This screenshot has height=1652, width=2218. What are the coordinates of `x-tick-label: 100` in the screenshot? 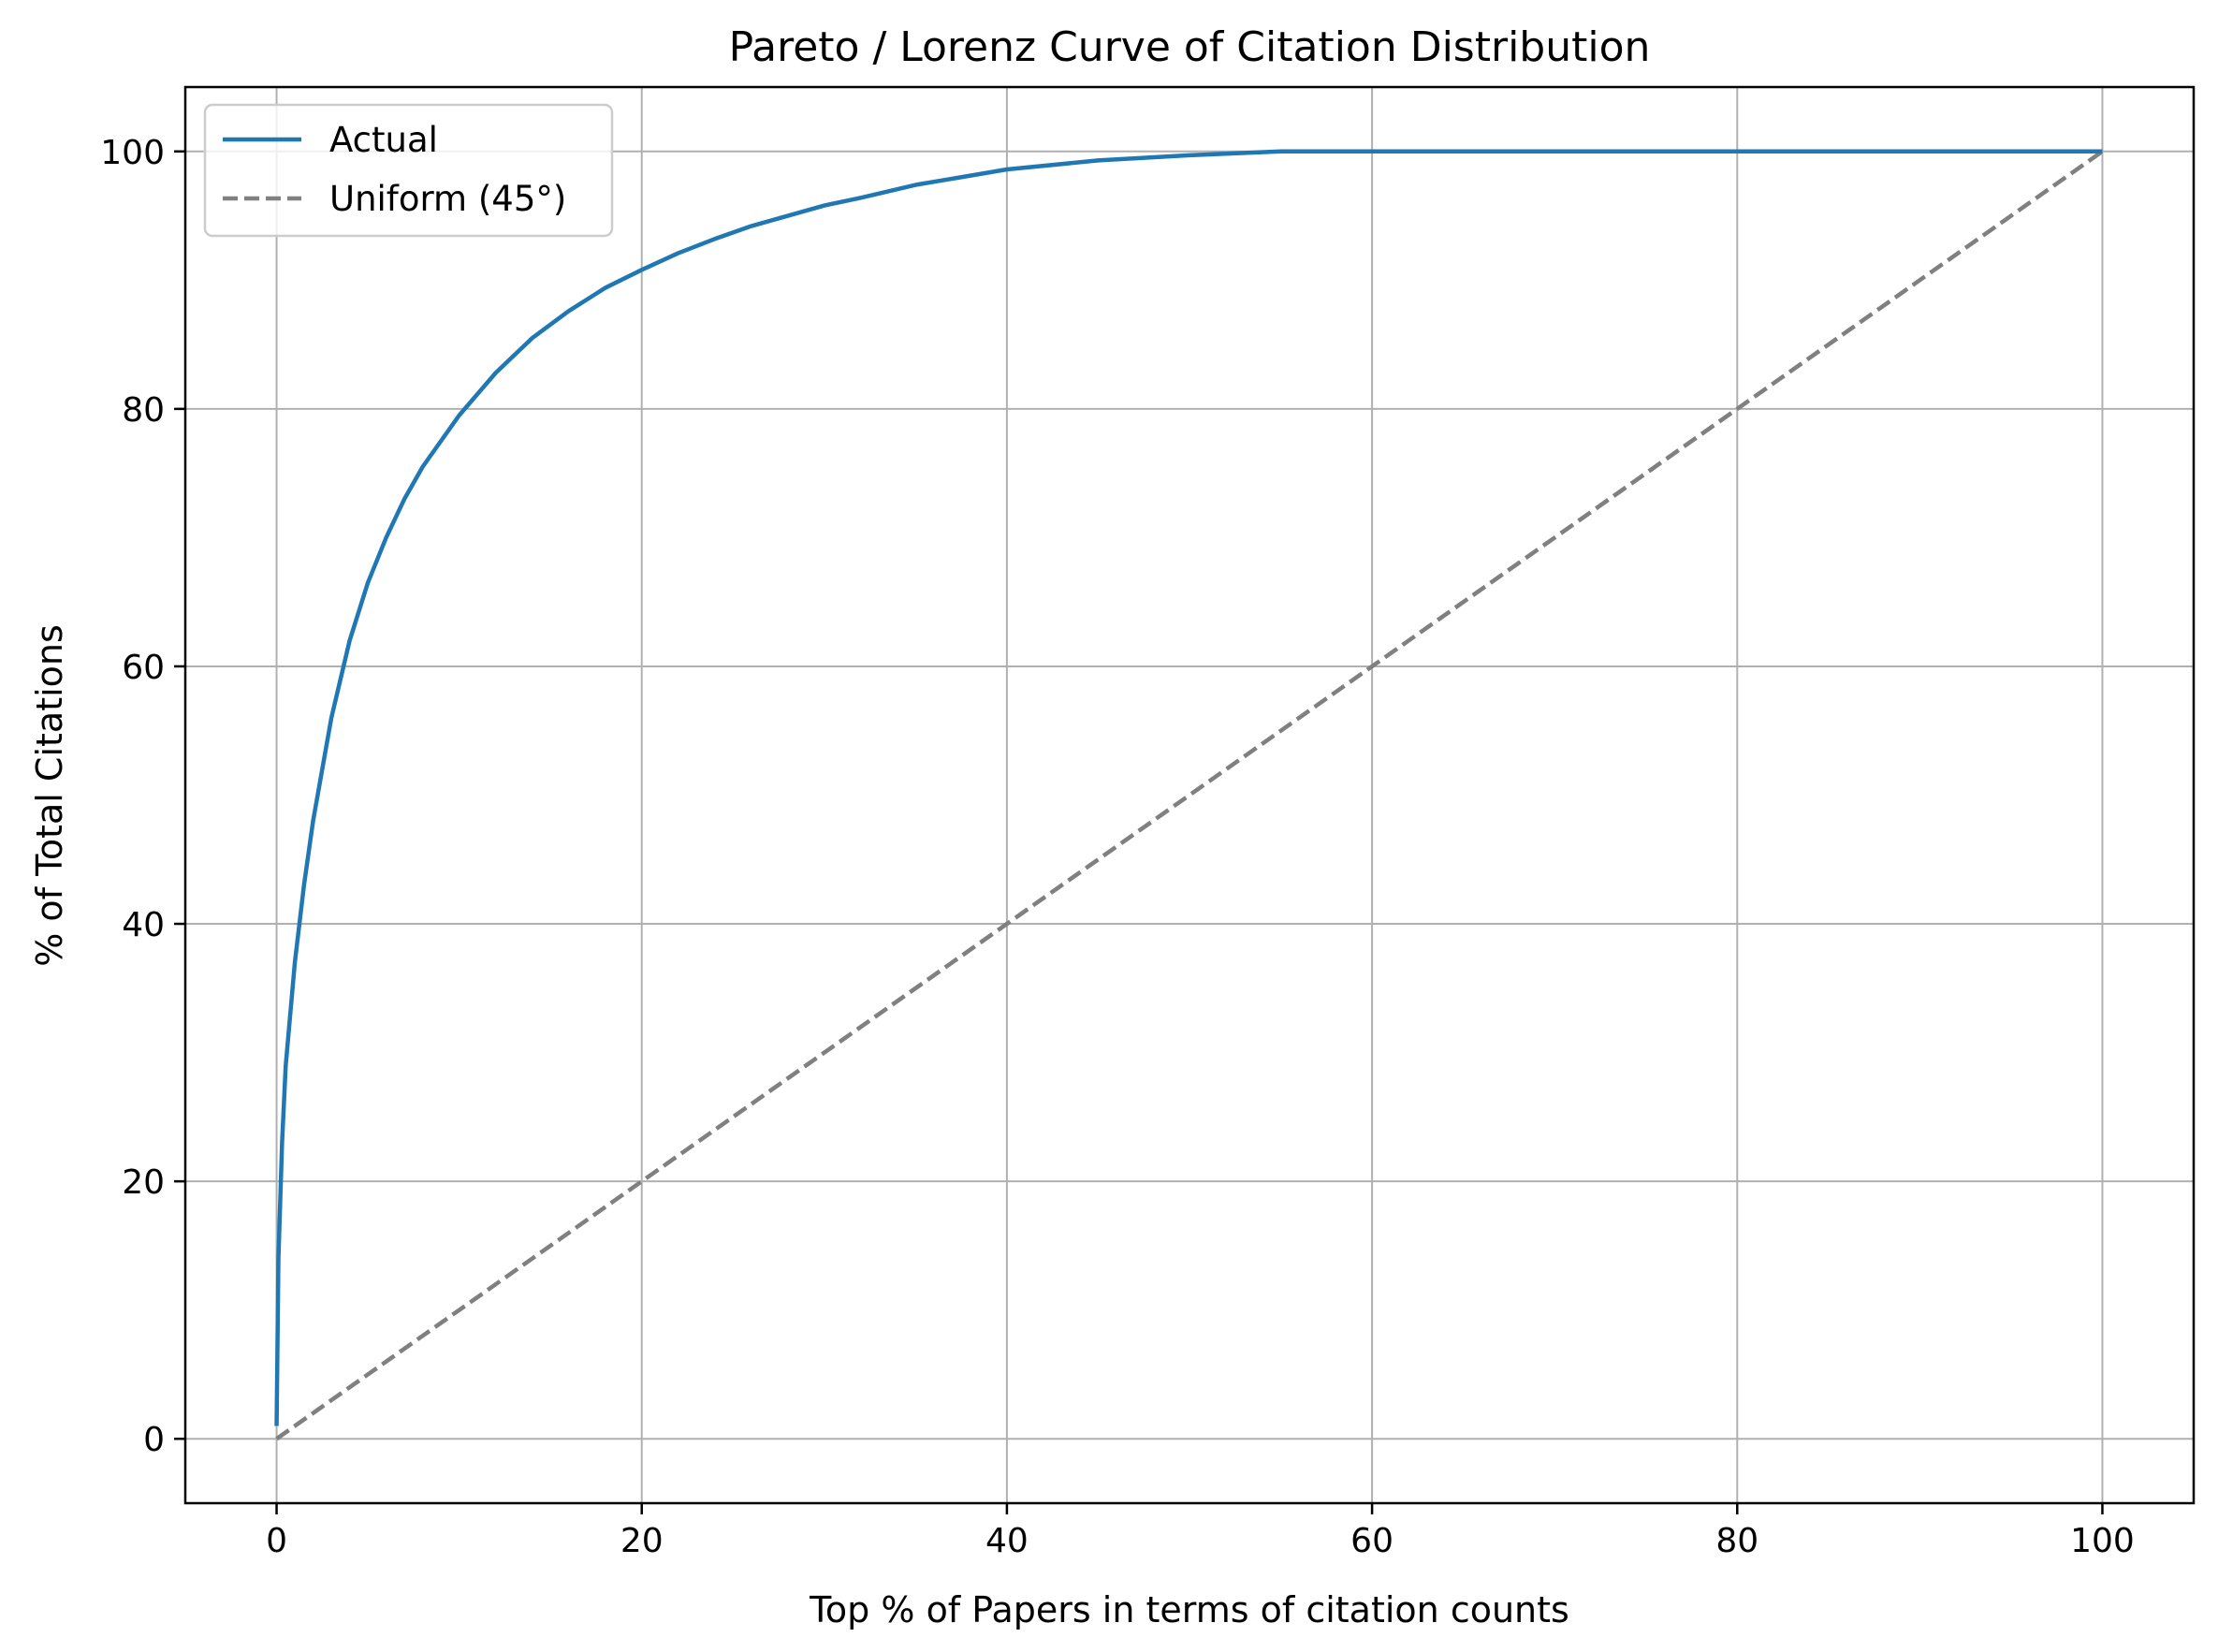 It's located at (2103, 1541).